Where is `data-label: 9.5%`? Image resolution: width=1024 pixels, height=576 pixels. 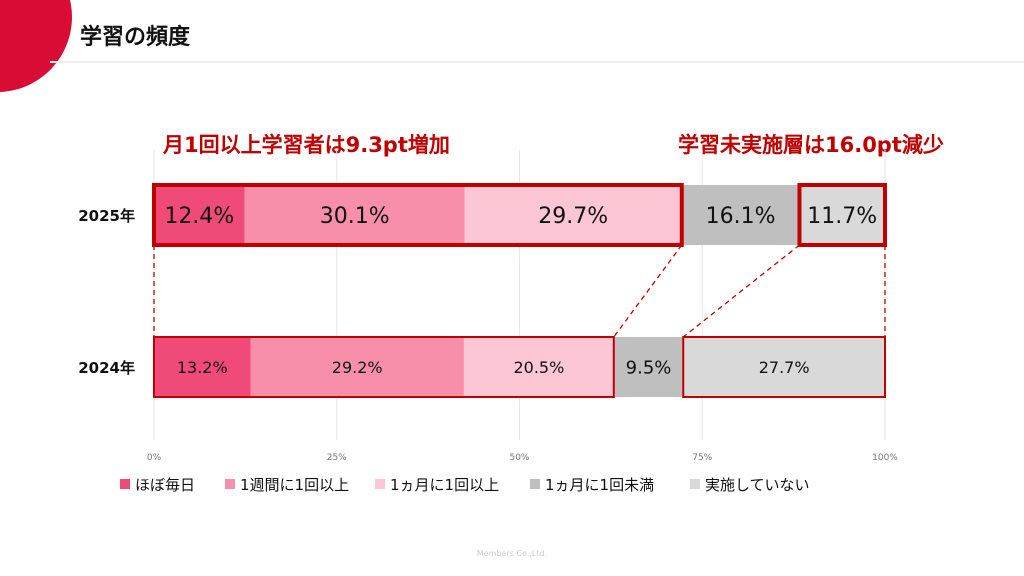
data-label: 9.5% is located at coordinates (649, 367).